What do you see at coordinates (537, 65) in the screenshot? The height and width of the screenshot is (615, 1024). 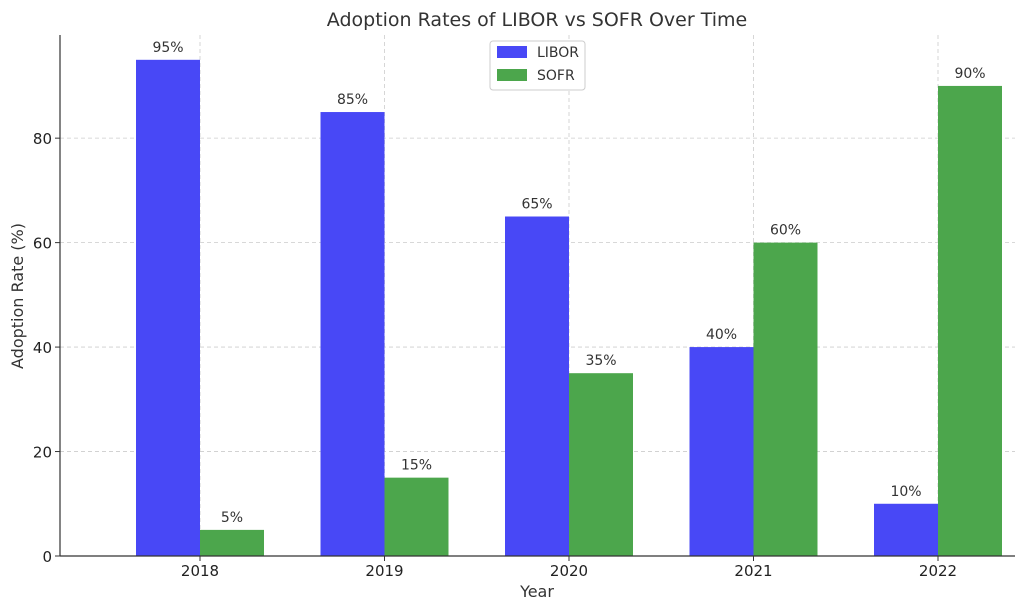 I see `legend: LIBOR SOFR` at bounding box center [537, 65].